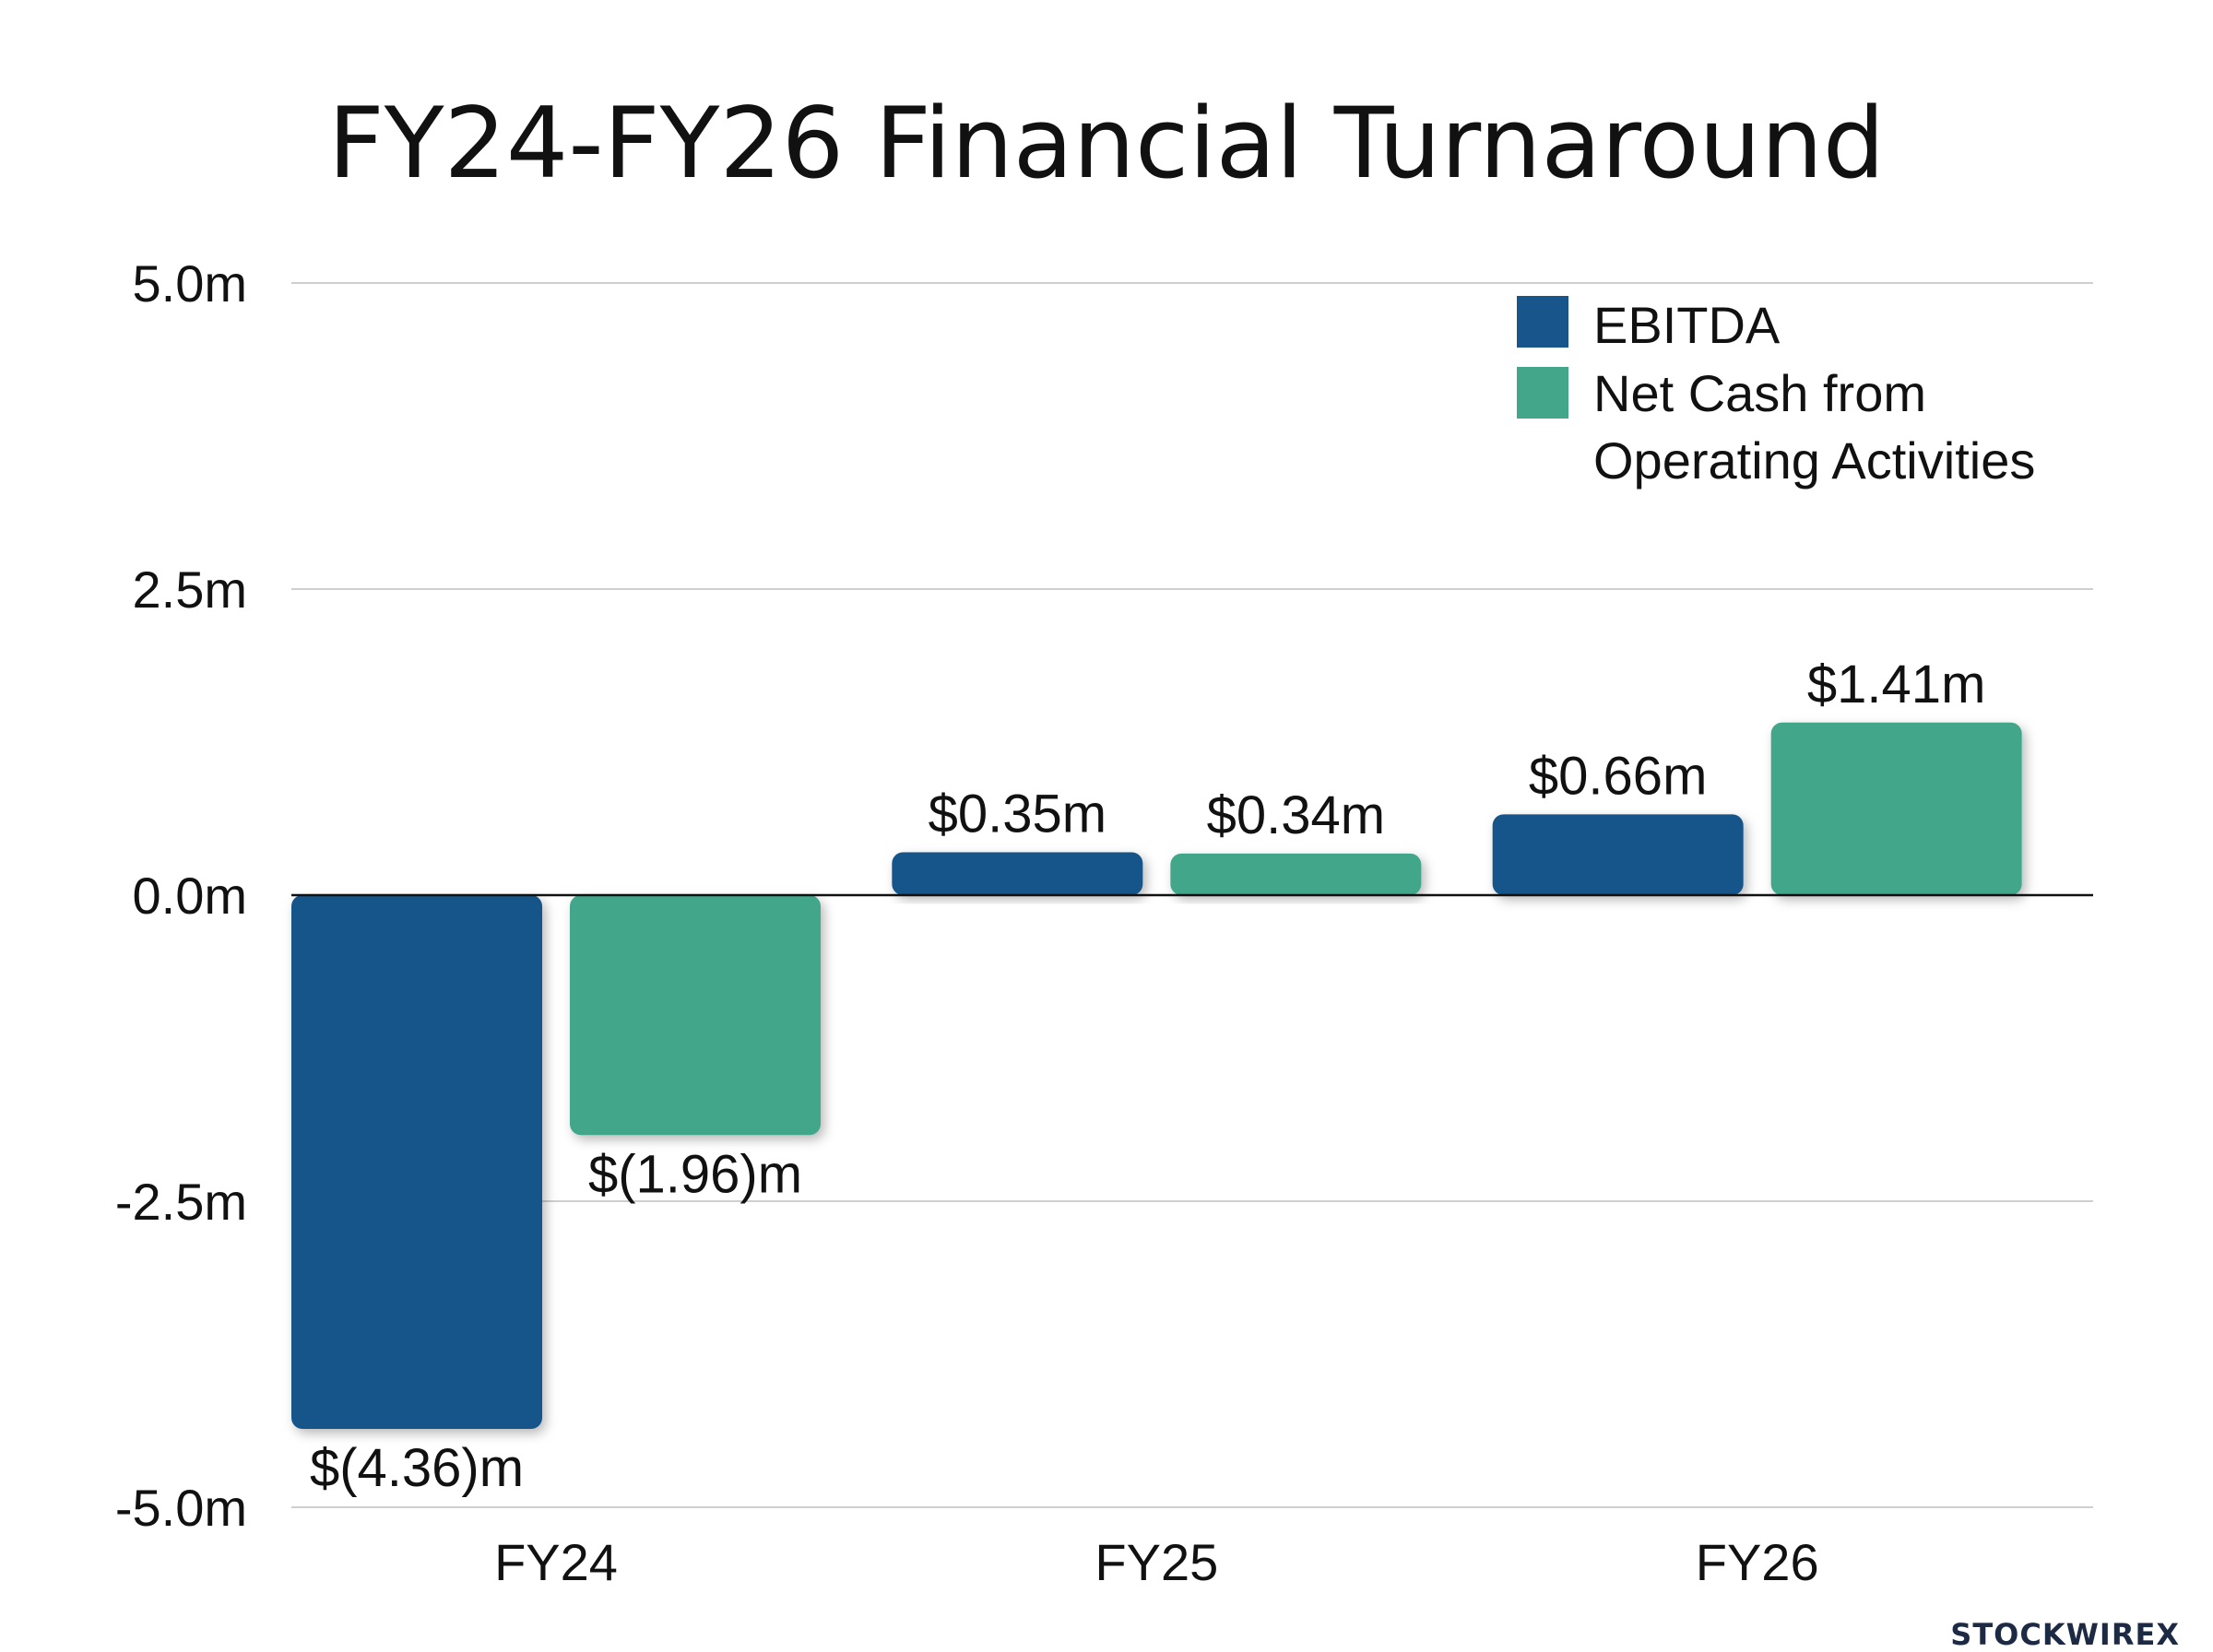  Describe the element at coordinates (1618, 776) in the screenshot. I see `data-label: $0.66m` at that location.